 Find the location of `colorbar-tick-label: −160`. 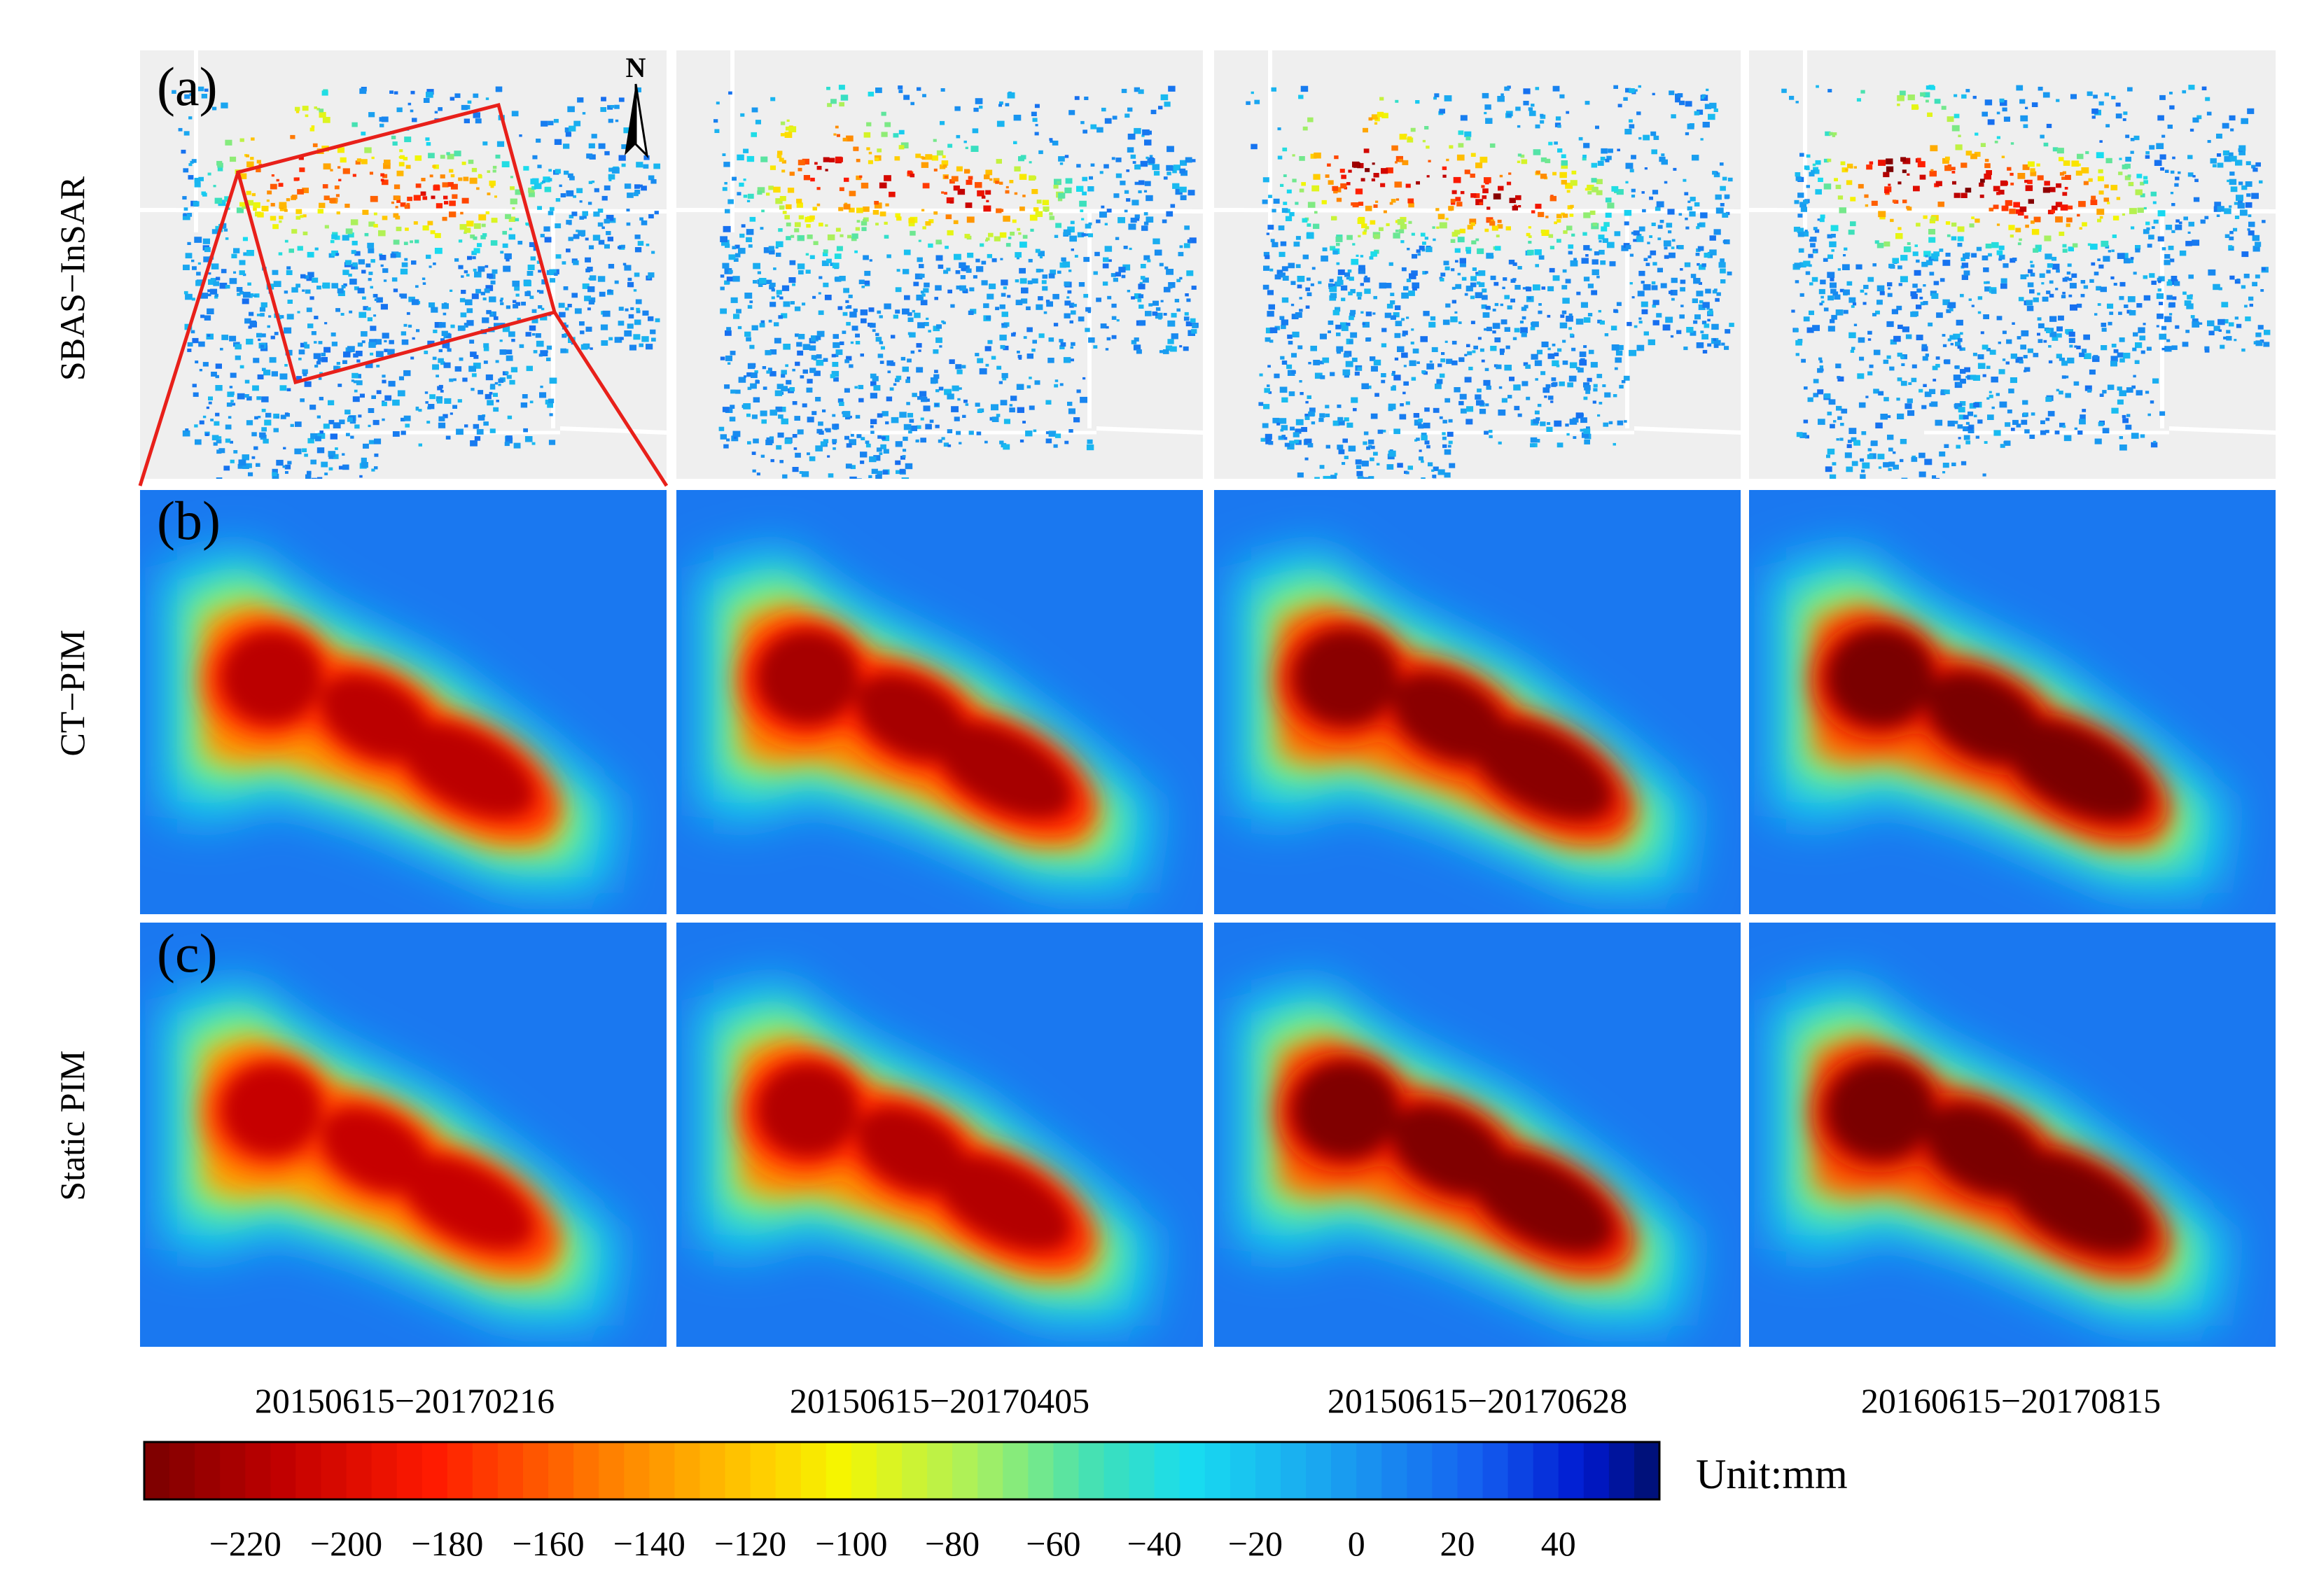

colorbar-tick-label: −160 is located at coordinates (548, 1543).